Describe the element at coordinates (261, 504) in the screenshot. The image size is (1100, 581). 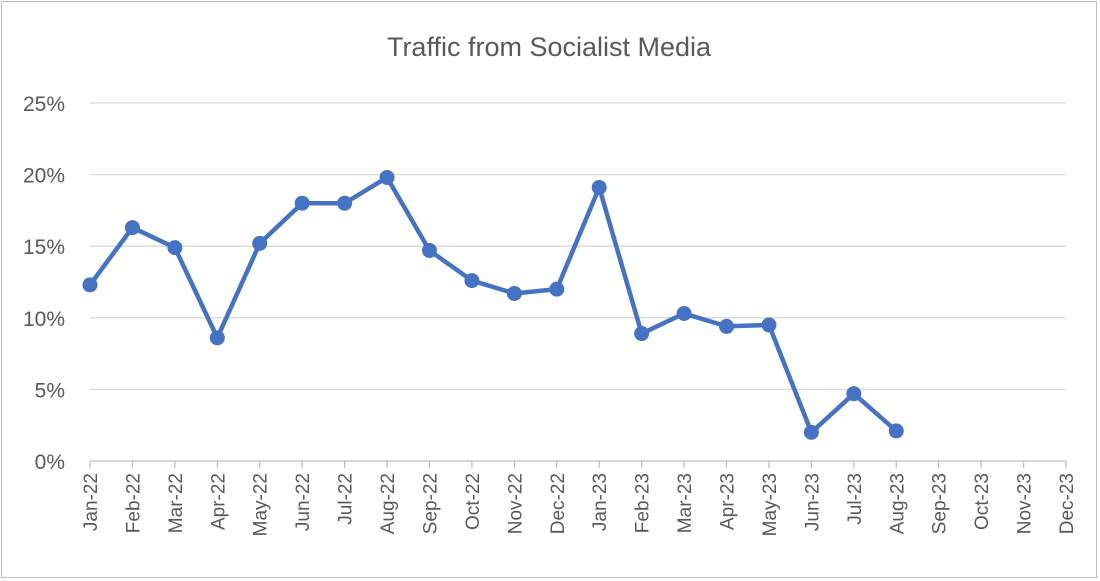
I see `x-tick-label: May-22` at that location.